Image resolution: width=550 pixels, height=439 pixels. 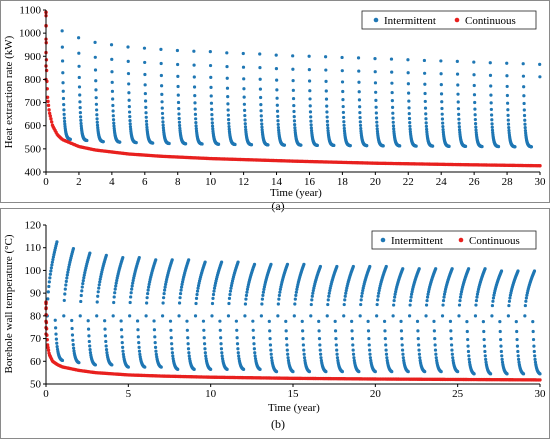 What do you see at coordinates (294, 180) in the screenshot?
I see `chart-a-x-ticks: 0 2 4 6 8 10 12 14 16 18 20 22 24 26 28 30` at bounding box center [294, 180].